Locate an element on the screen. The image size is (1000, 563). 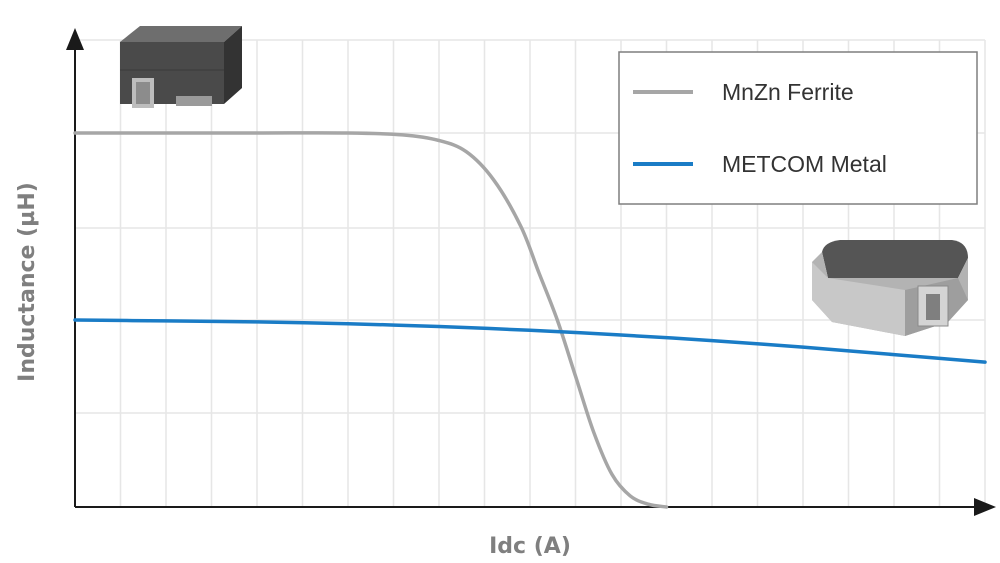
y-axis is located at coordinates (75, 267).